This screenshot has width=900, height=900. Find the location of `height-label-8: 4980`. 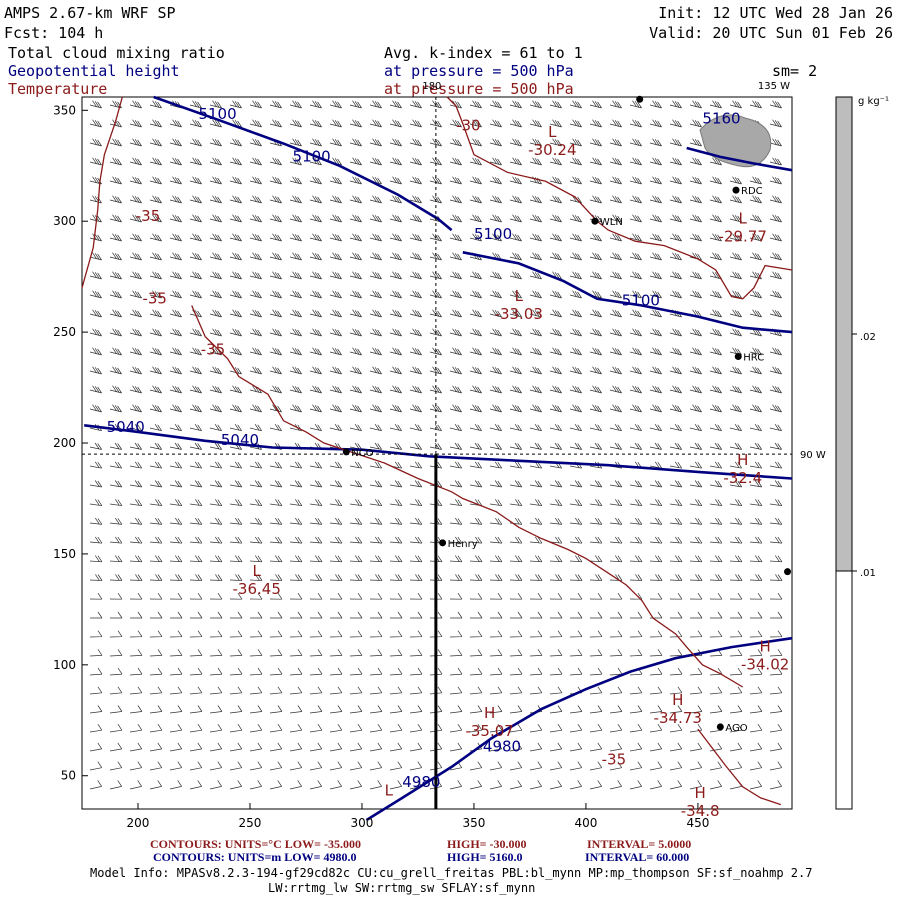

height-label-8: 4980 is located at coordinates (421, 782).